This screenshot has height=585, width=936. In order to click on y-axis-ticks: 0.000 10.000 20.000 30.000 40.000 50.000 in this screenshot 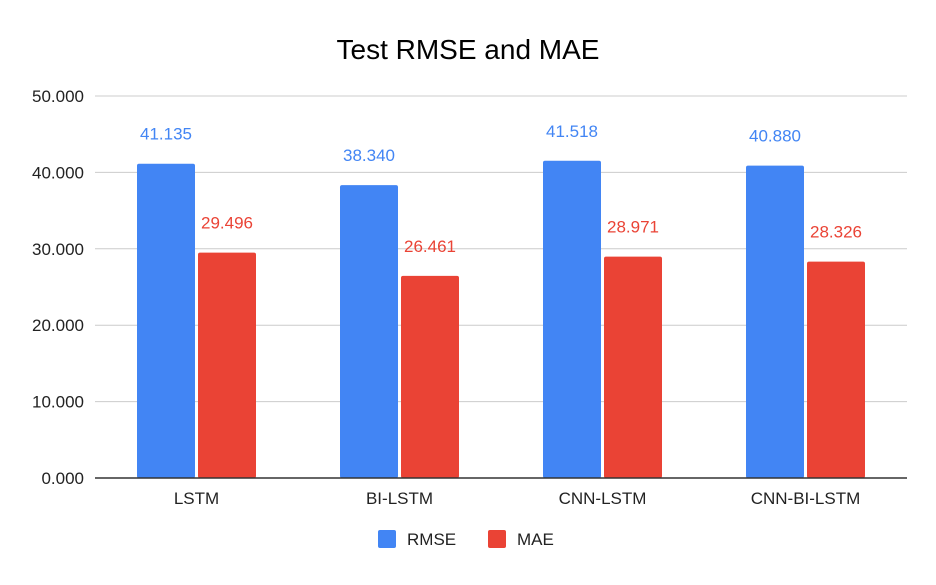, I will do `click(58, 287)`.